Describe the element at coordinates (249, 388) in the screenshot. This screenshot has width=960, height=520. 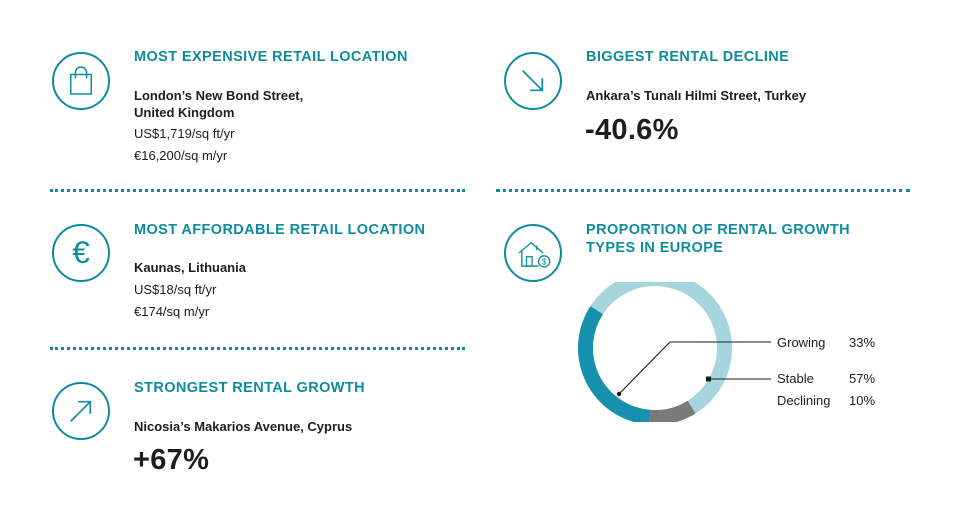
I see `strongest-growth-heading: STRONGEST RENTAL GROWTH` at that location.